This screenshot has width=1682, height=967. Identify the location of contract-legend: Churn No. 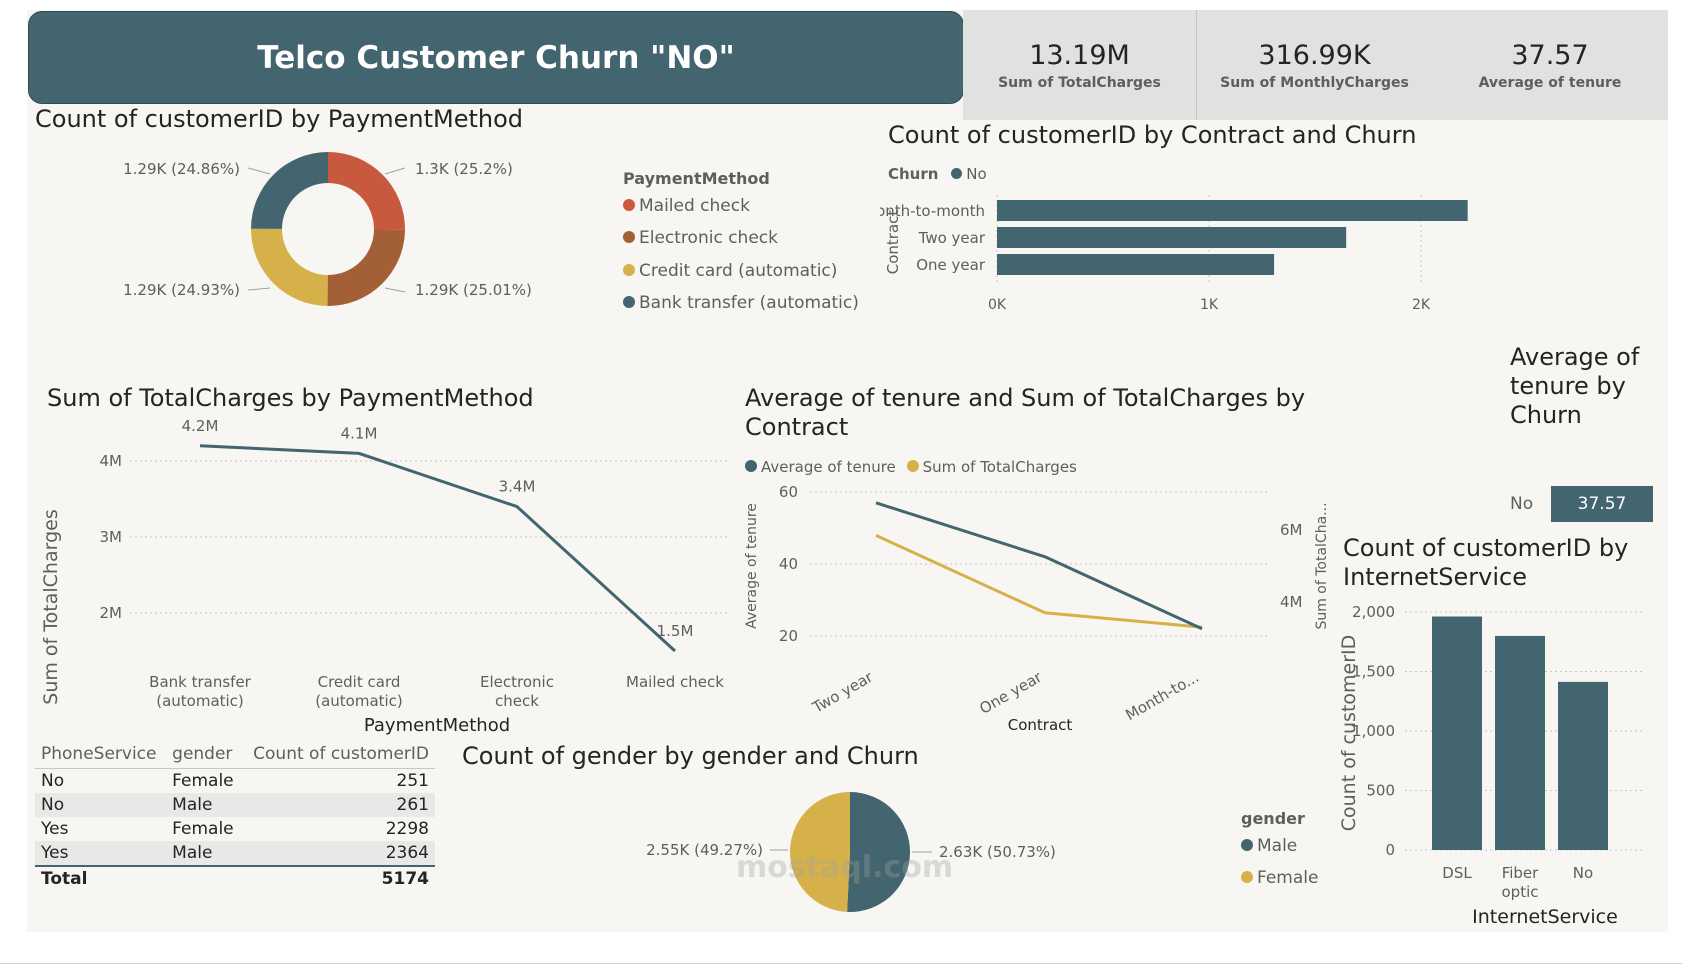
(937, 174).